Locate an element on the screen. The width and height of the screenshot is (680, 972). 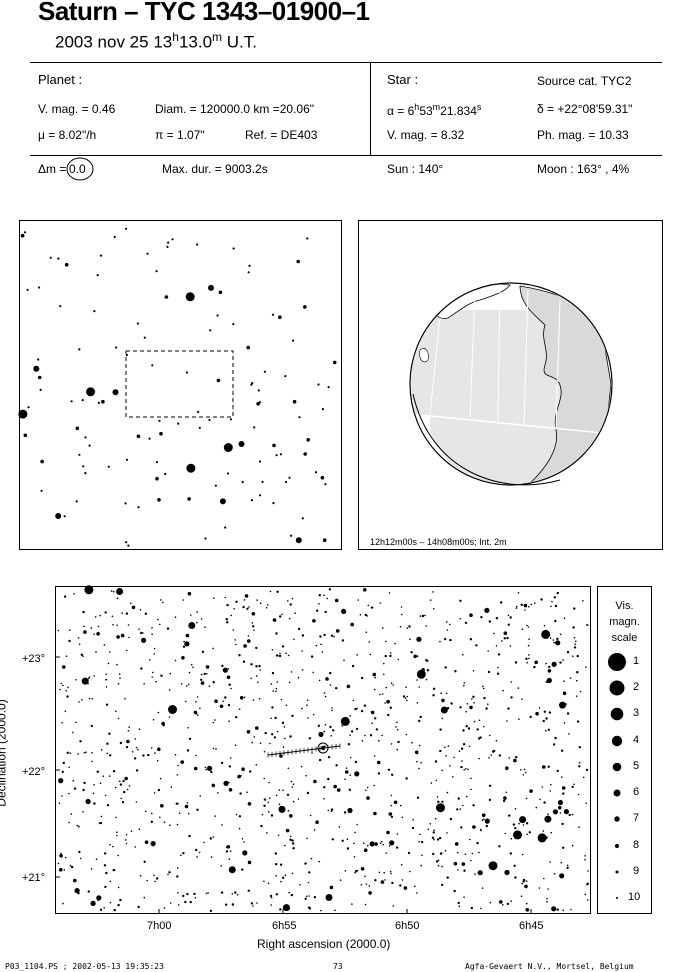
planet-path is located at coordinates (304, 750).